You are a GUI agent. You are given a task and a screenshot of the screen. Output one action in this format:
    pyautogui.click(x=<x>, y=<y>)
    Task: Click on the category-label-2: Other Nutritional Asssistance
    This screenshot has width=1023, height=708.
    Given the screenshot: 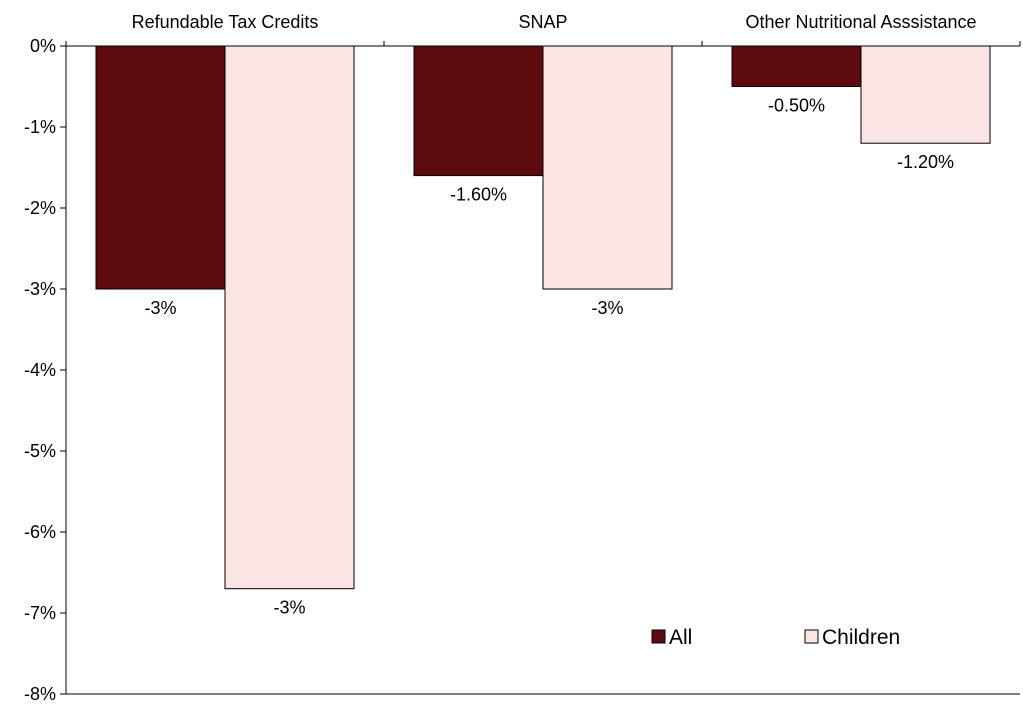 What is the action you would take?
    pyautogui.click(x=860, y=22)
    